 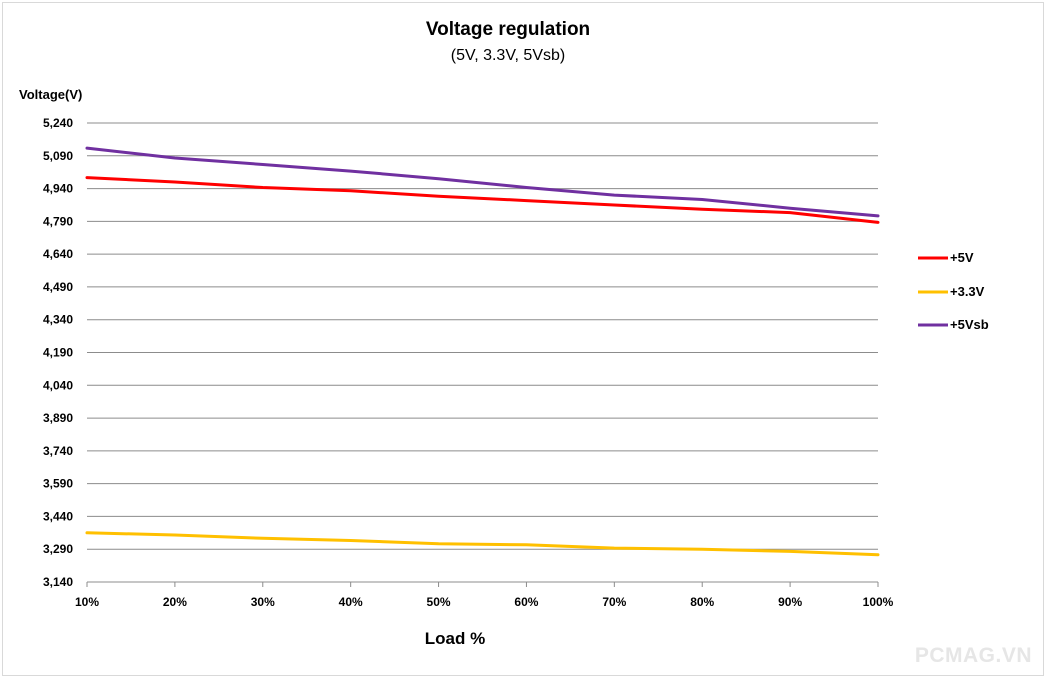 I want to click on y-tick-label: 3,740, so click(x=58, y=451).